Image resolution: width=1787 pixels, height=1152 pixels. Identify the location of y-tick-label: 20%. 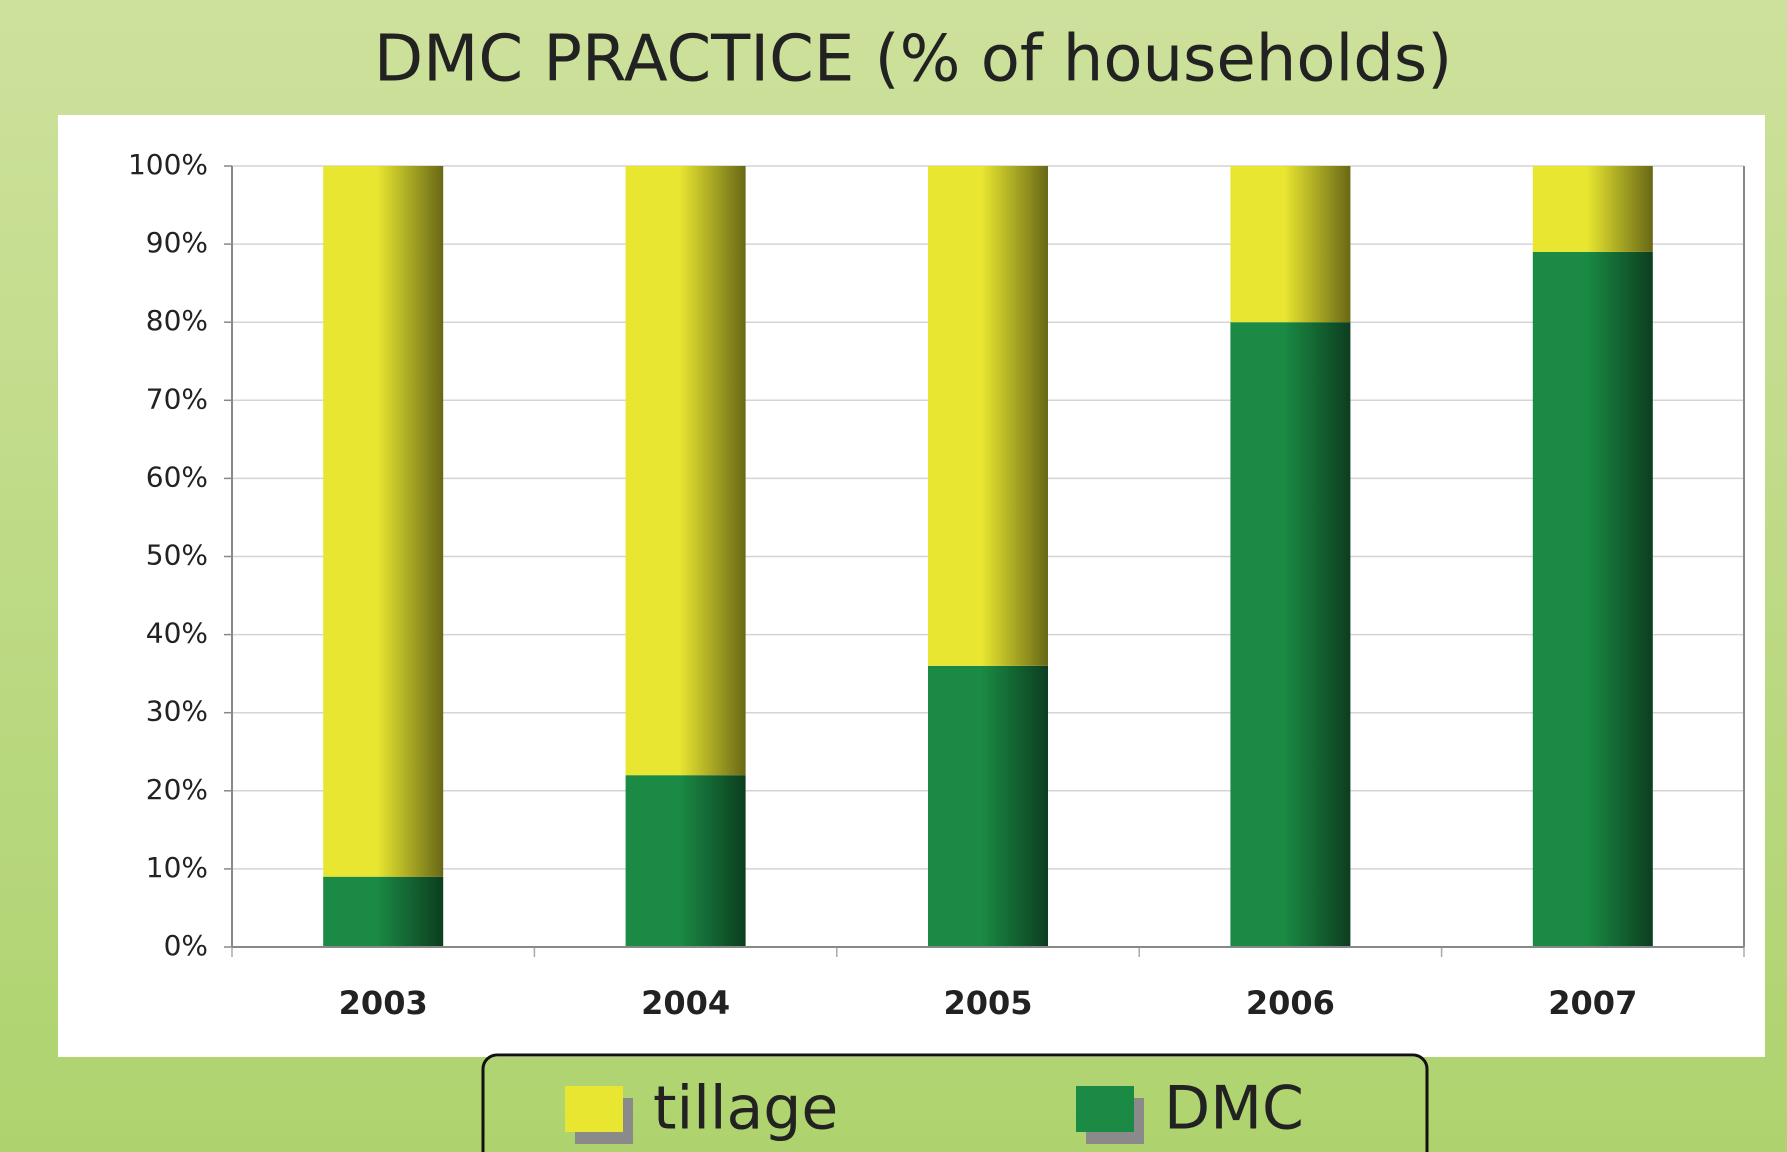
(177, 789).